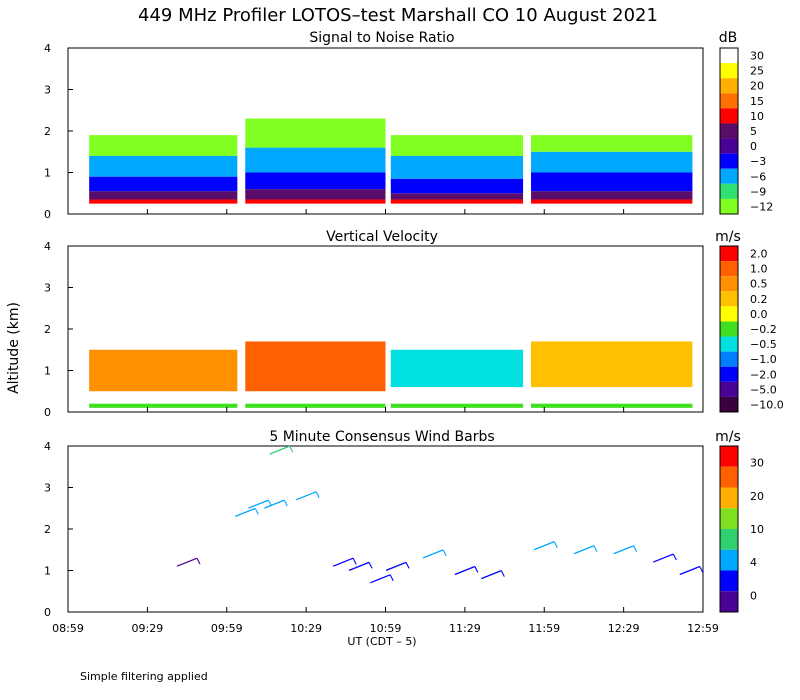  Describe the element at coordinates (757, 116) in the screenshot. I see `colorbar-label: 10` at that location.